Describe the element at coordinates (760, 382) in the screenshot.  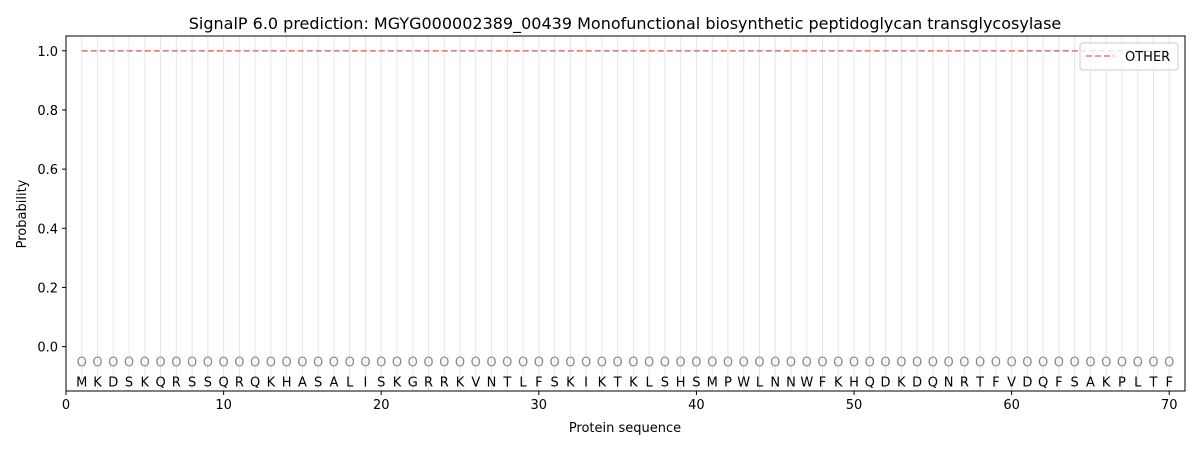
I see `residue-44: L` at that location.